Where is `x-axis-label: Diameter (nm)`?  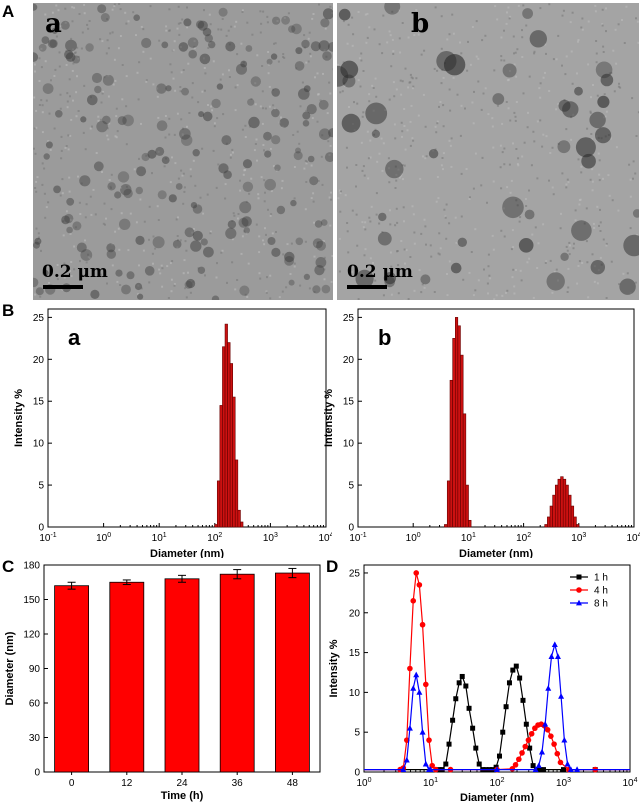 x-axis-label: Diameter (nm) is located at coordinates (496, 553).